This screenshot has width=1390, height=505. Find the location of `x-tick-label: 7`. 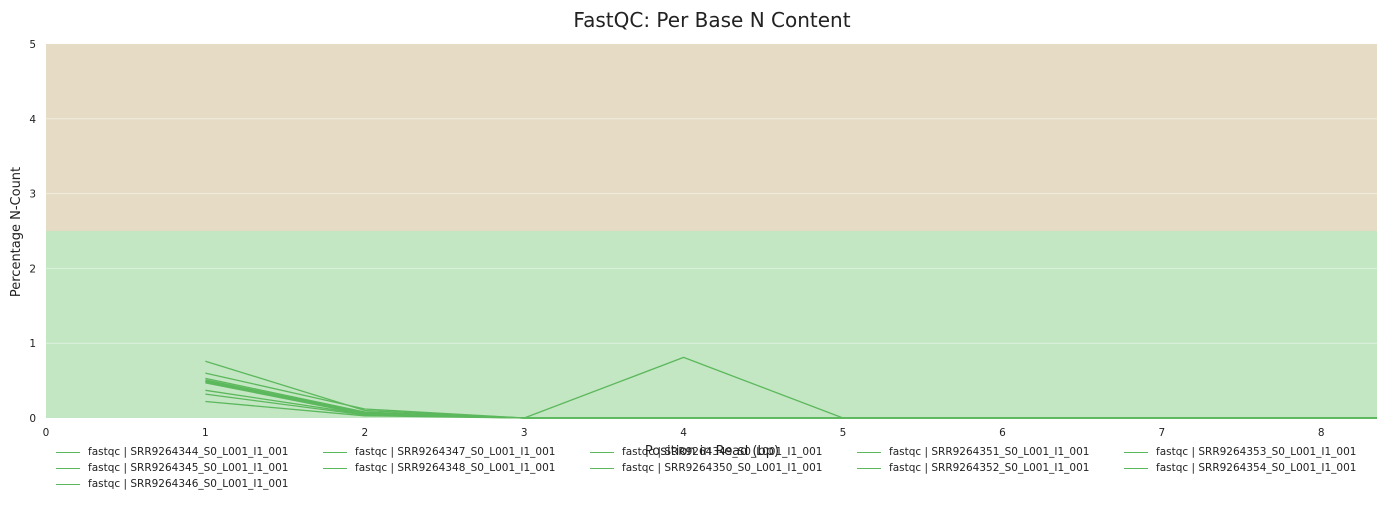

x-tick-label: 7 is located at coordinates (1161, 433).